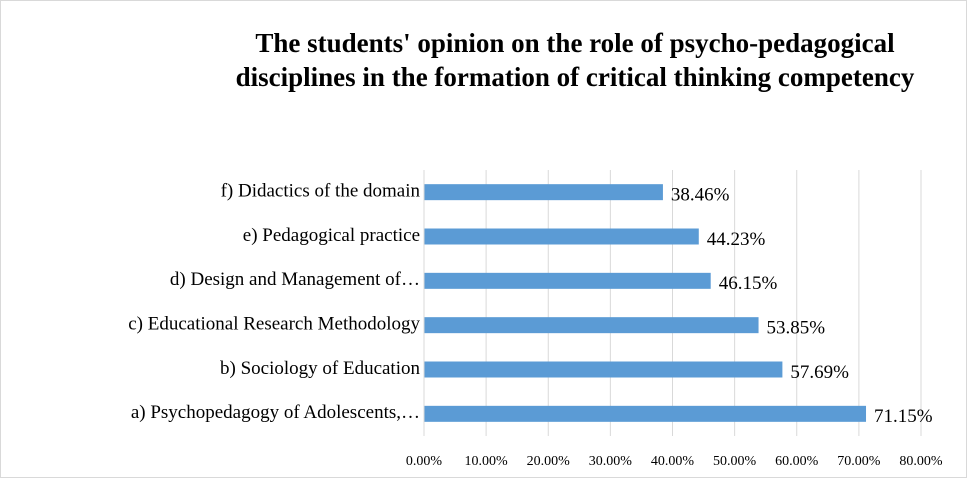 The image size is (968, 479). I want to click on x-tick-label: 60.00%, so click(797, 461).